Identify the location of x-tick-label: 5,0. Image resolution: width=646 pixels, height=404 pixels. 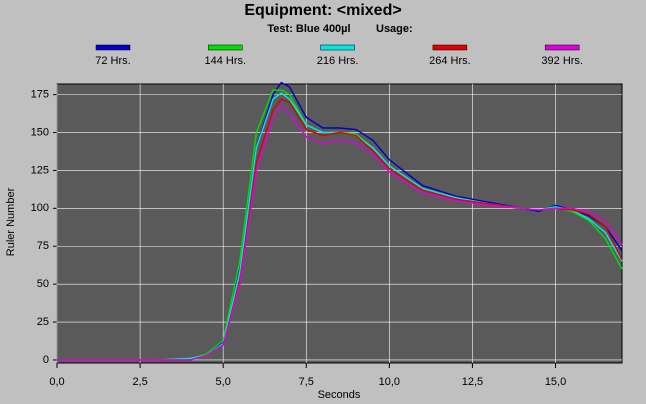
(223, 382).